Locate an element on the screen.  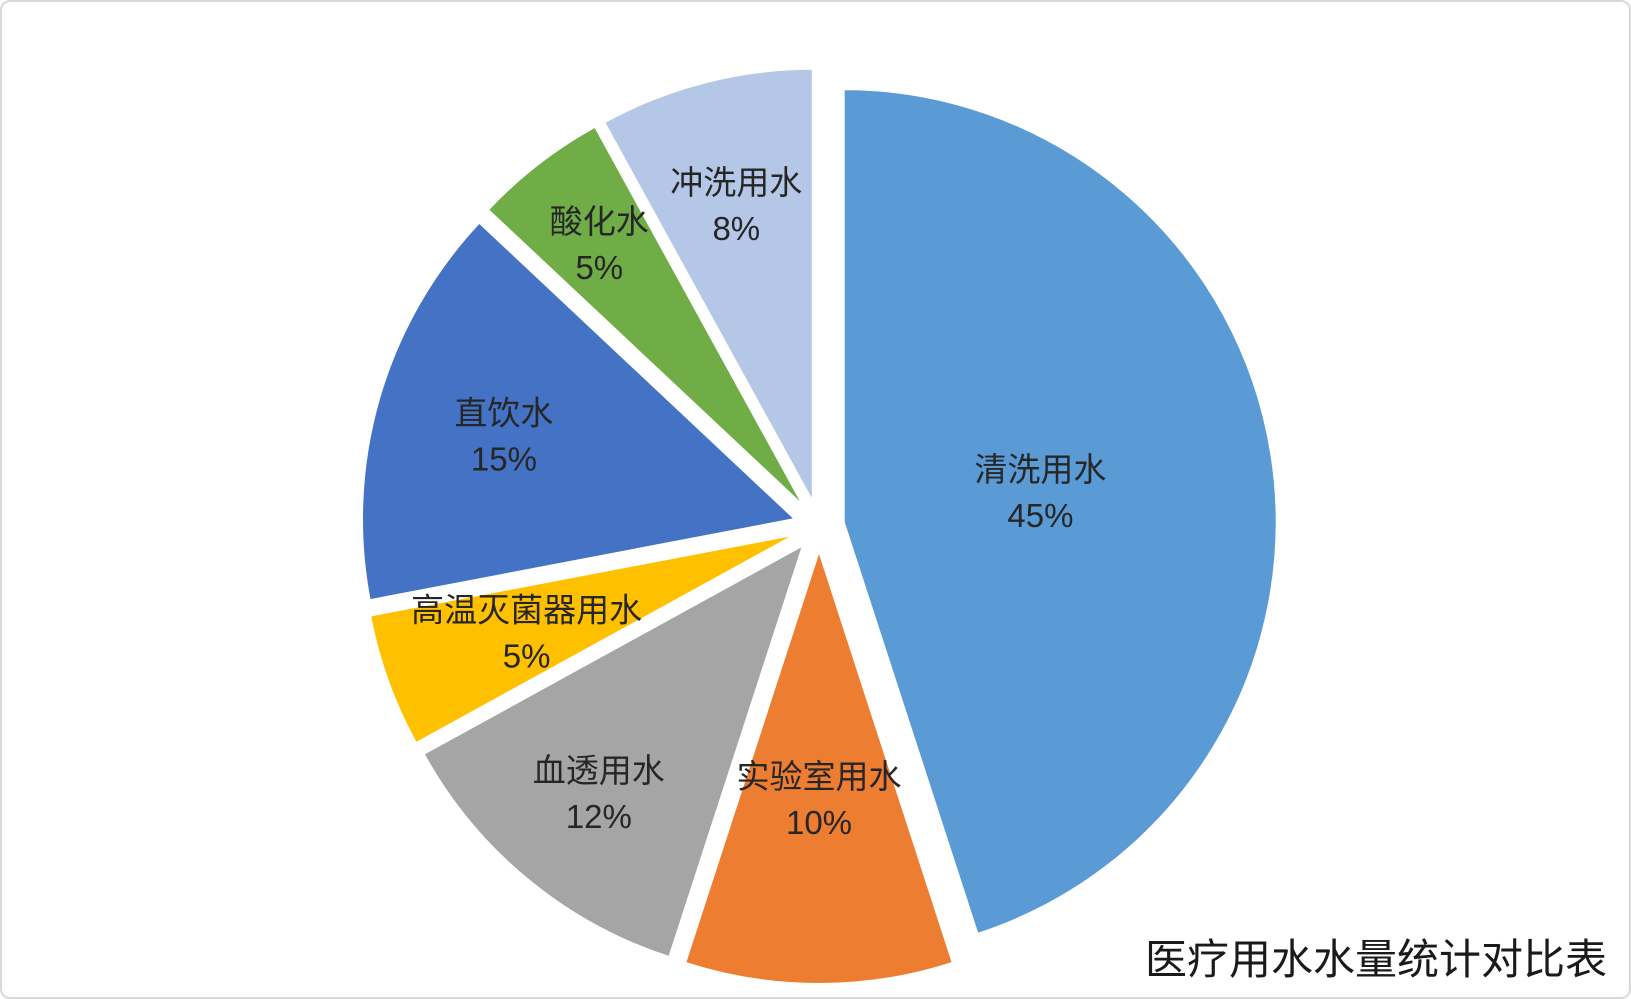
slice-label-2: 实验室用水 10% is located at coordinates (819, 800).